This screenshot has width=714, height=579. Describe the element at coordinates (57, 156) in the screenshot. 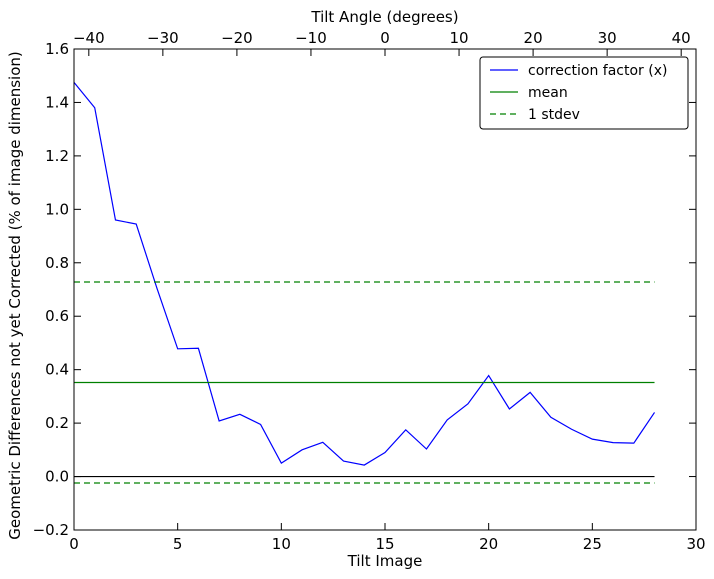

I see `y-tick-label: 1.2` at that location.